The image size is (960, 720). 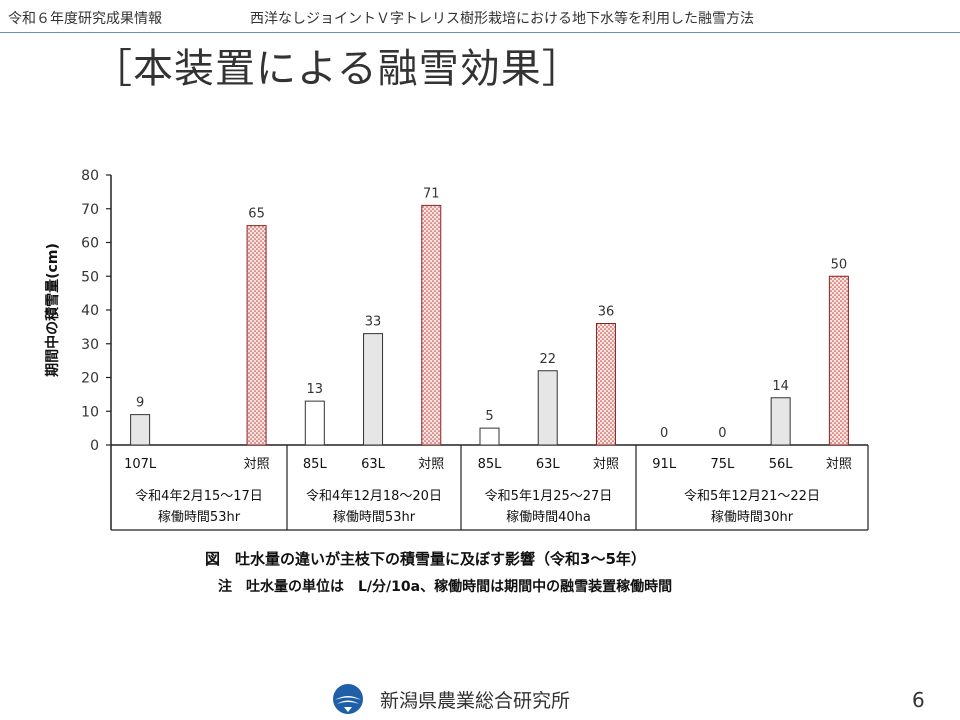 I want to click on header-report-title: 令和６年度研究成果情報, so click(x=85, y=19).